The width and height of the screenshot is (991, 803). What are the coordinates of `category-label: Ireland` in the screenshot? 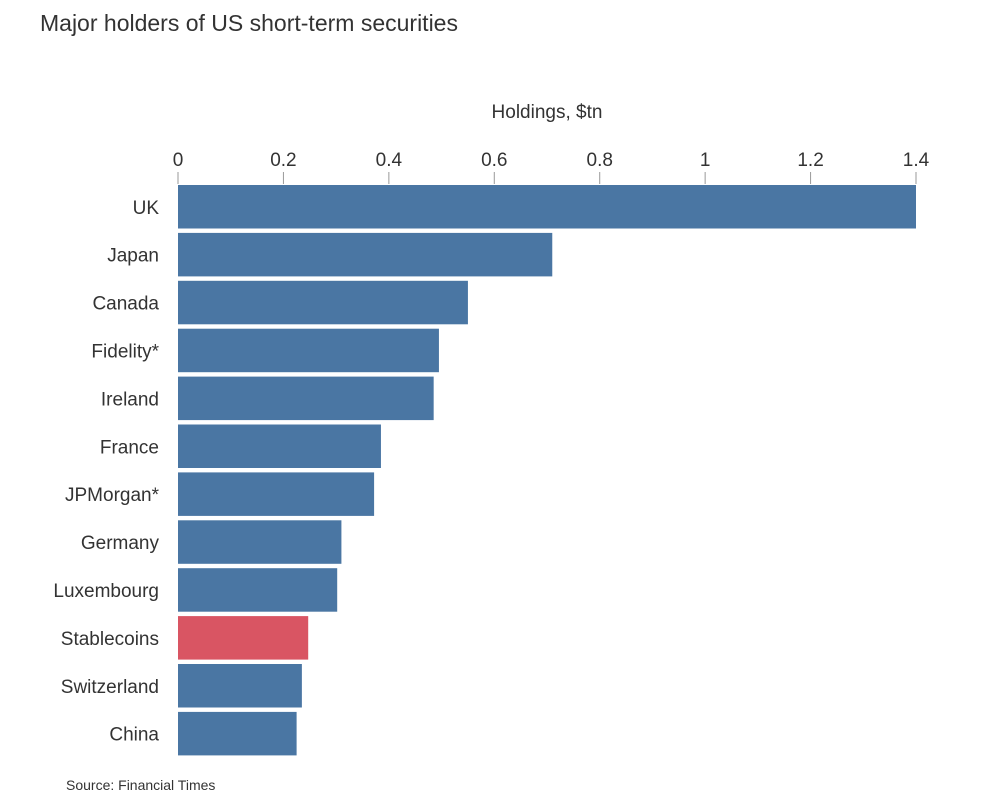 It's located at (130, 399).